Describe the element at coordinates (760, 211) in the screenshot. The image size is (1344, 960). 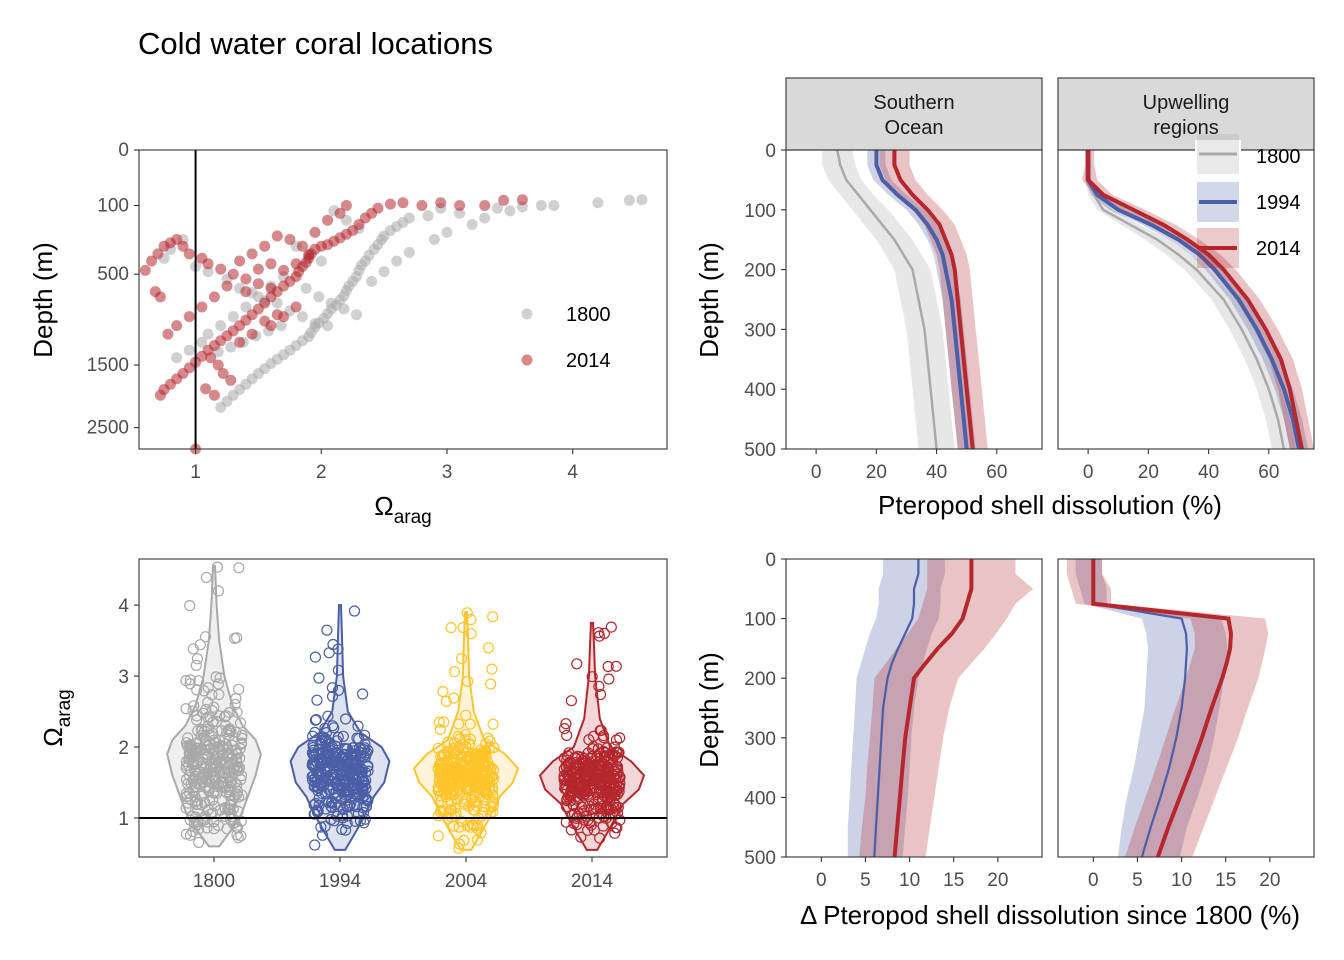
I see `y-tick-label: 100` at that location.